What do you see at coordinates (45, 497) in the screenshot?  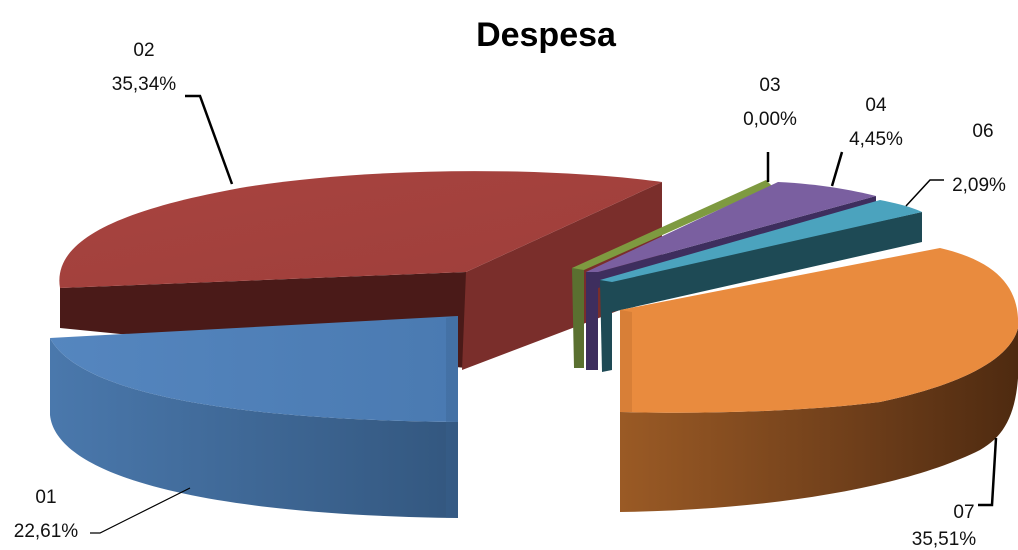 I see `label-01-category: 01` at bounding box center [45, 497].